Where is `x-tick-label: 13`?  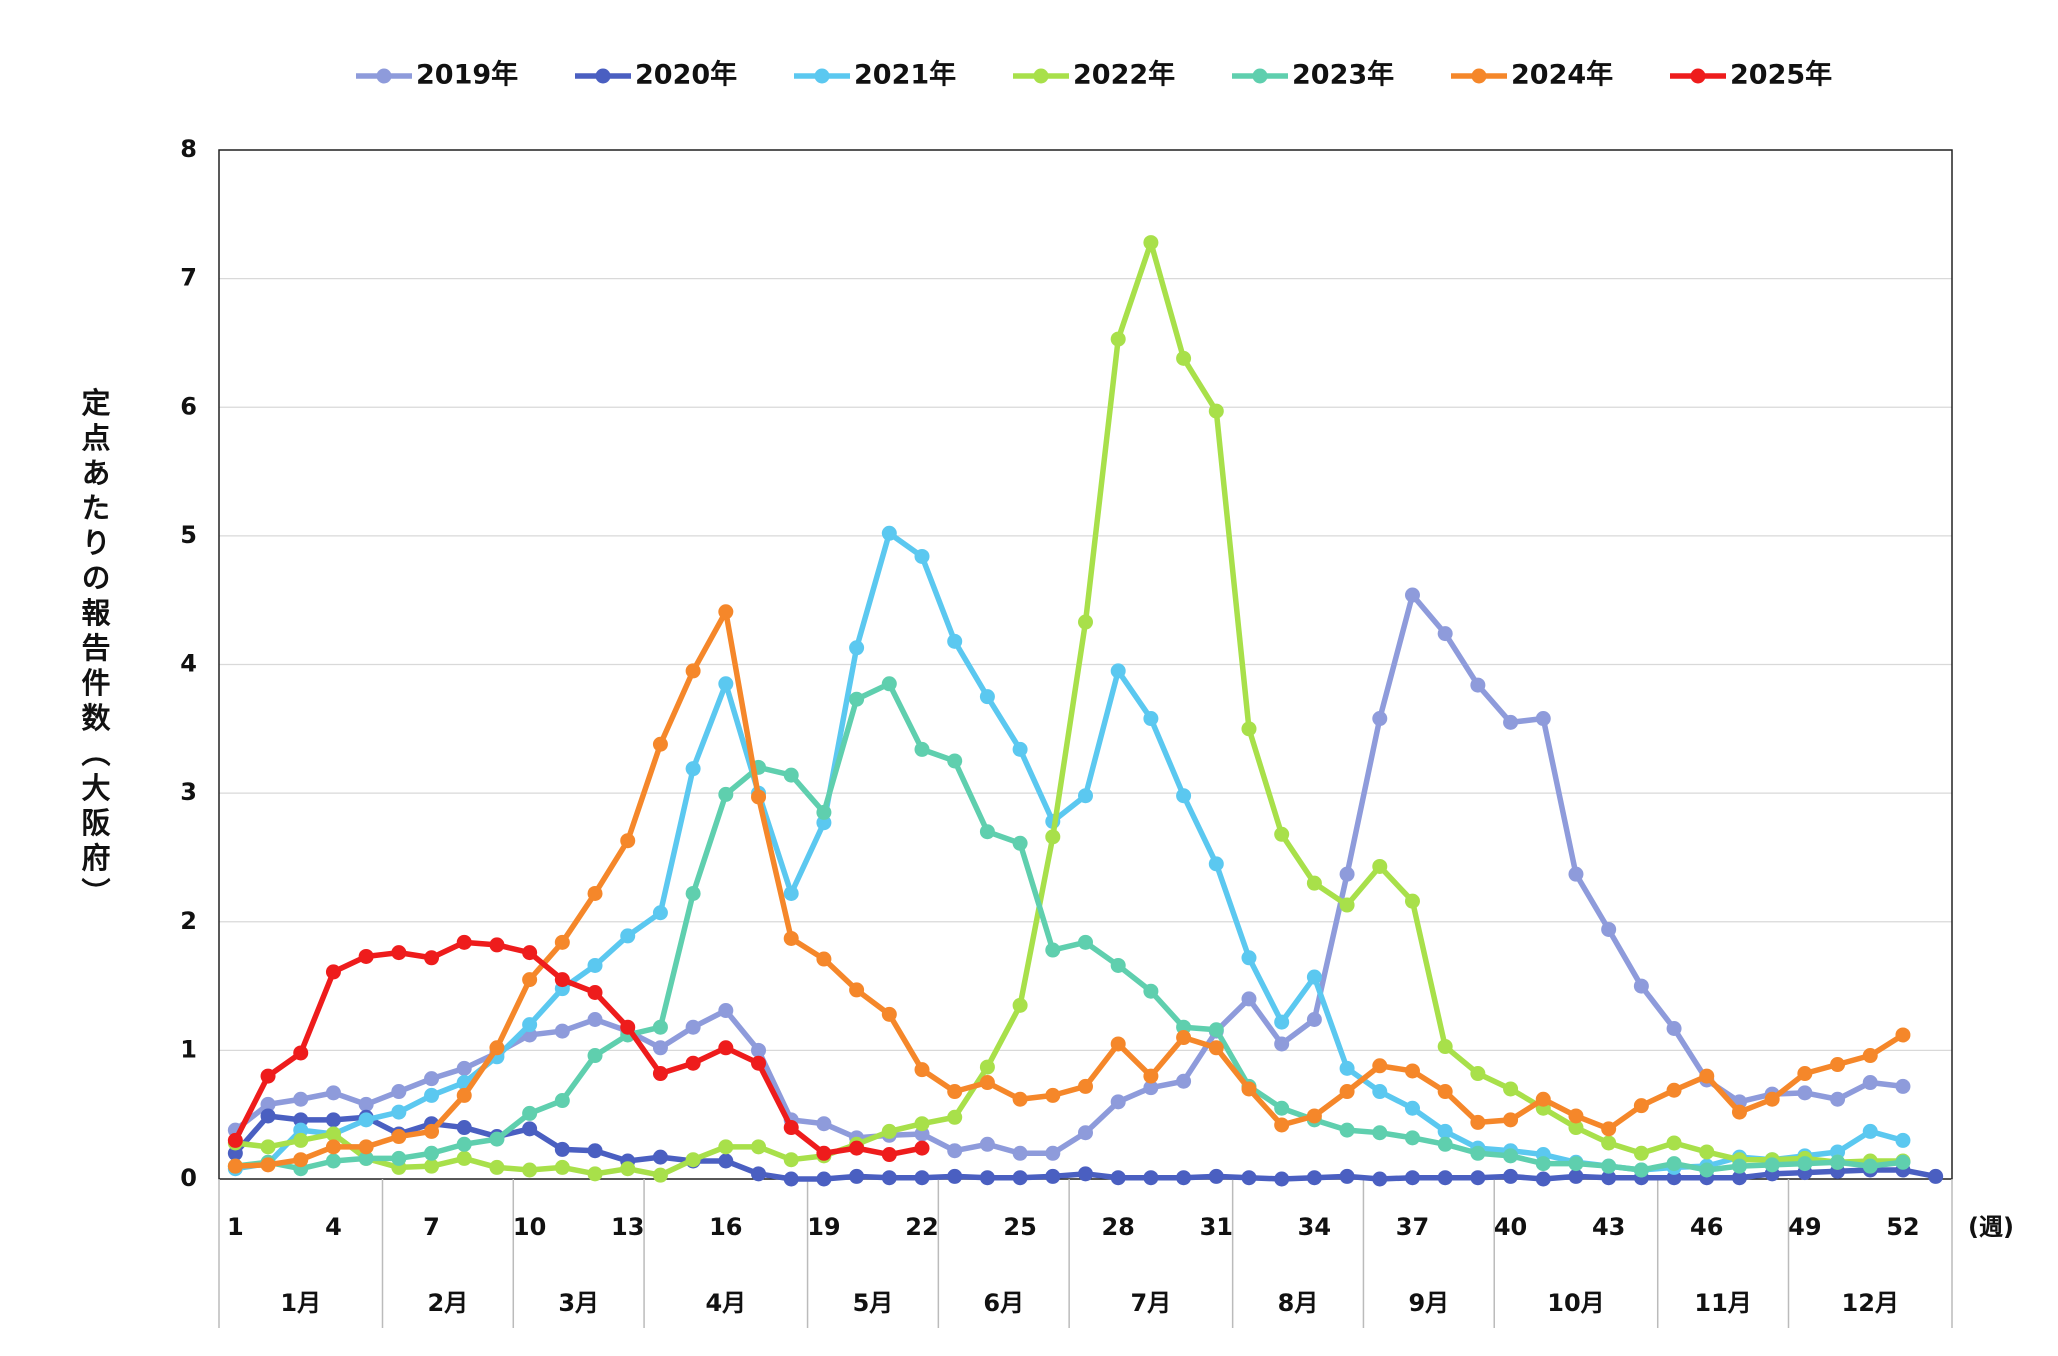
x-tick-label: 13 is located at coordinates (627, 1227).